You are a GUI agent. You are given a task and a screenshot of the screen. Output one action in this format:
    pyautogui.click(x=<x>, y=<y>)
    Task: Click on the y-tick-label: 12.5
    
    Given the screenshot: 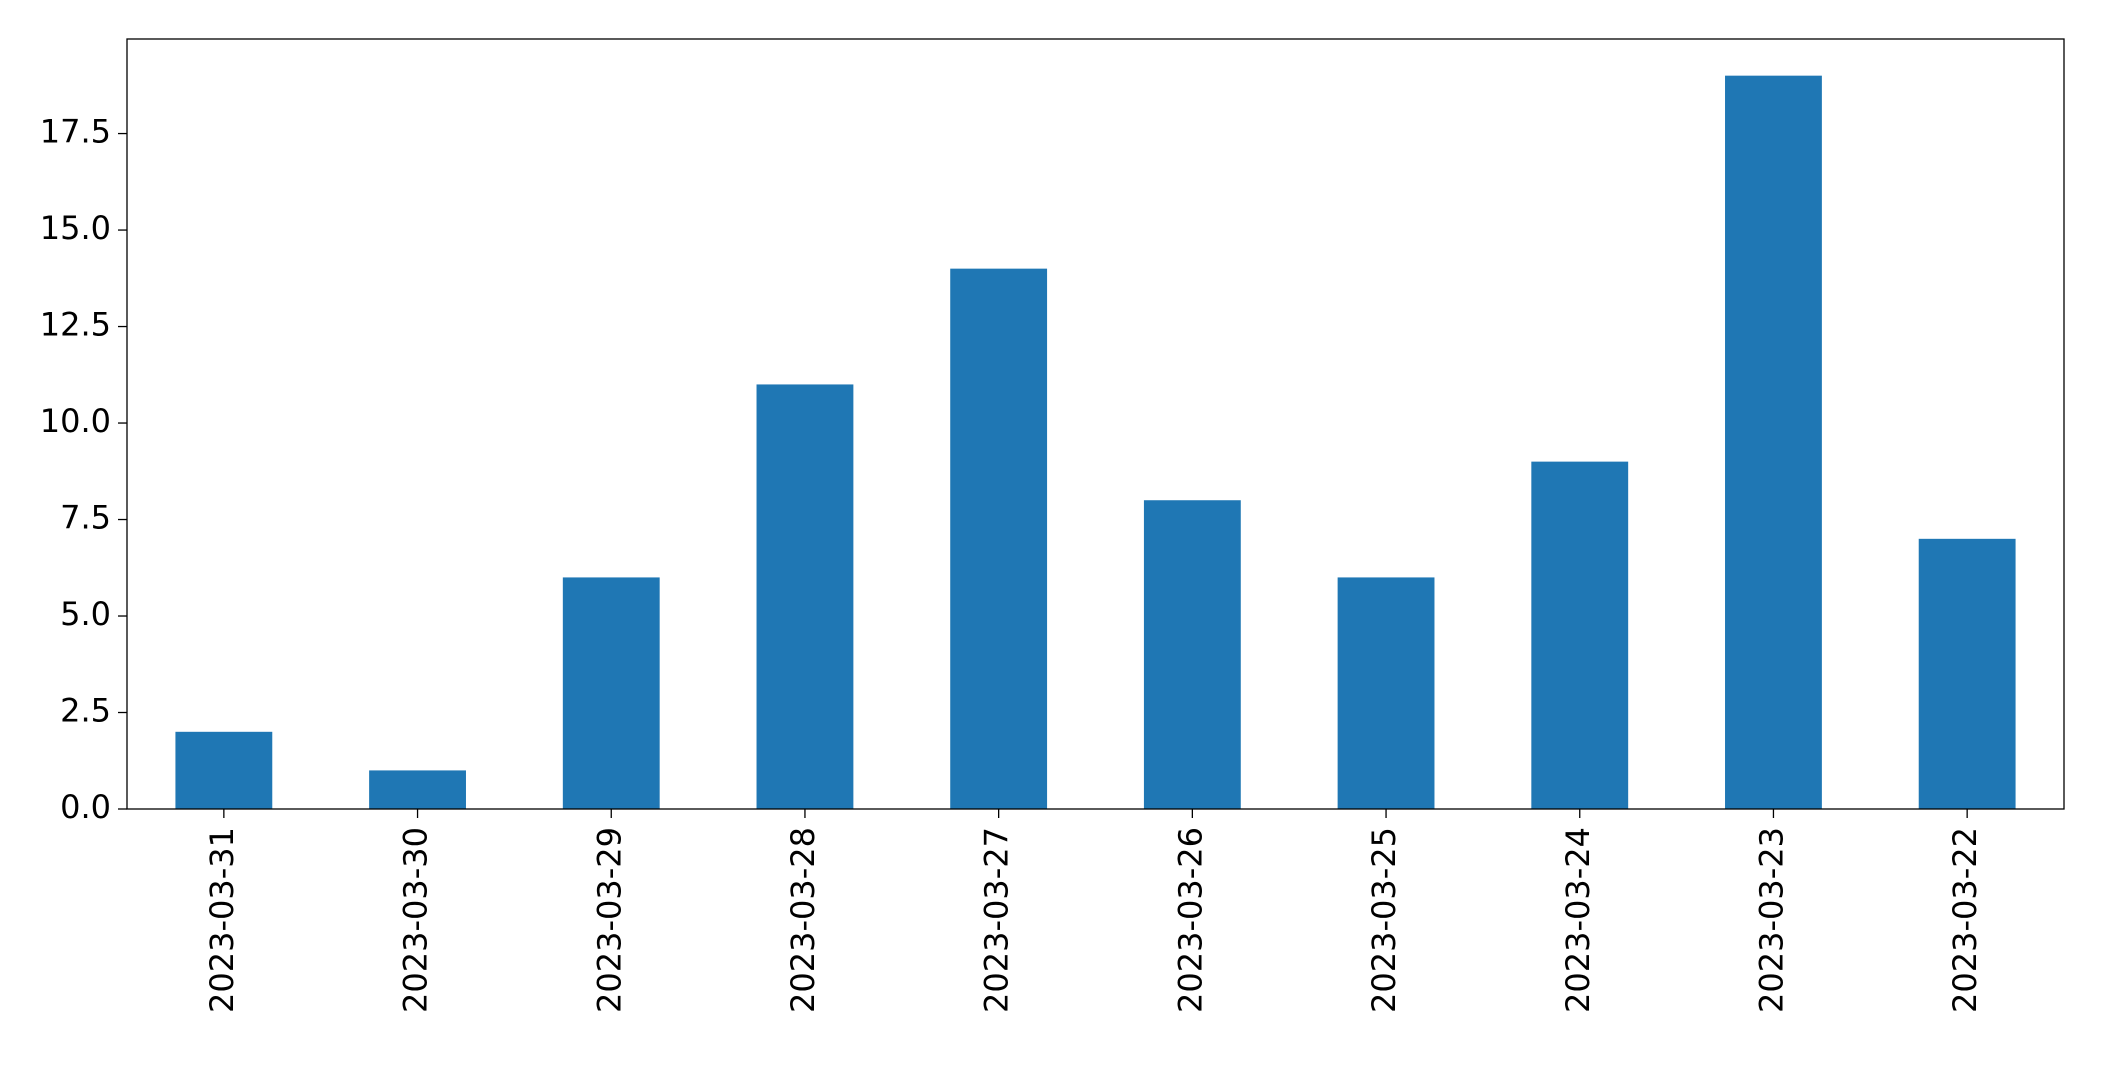 What is the action you would take?
    pyautogui.click(x=75, y=325)
    